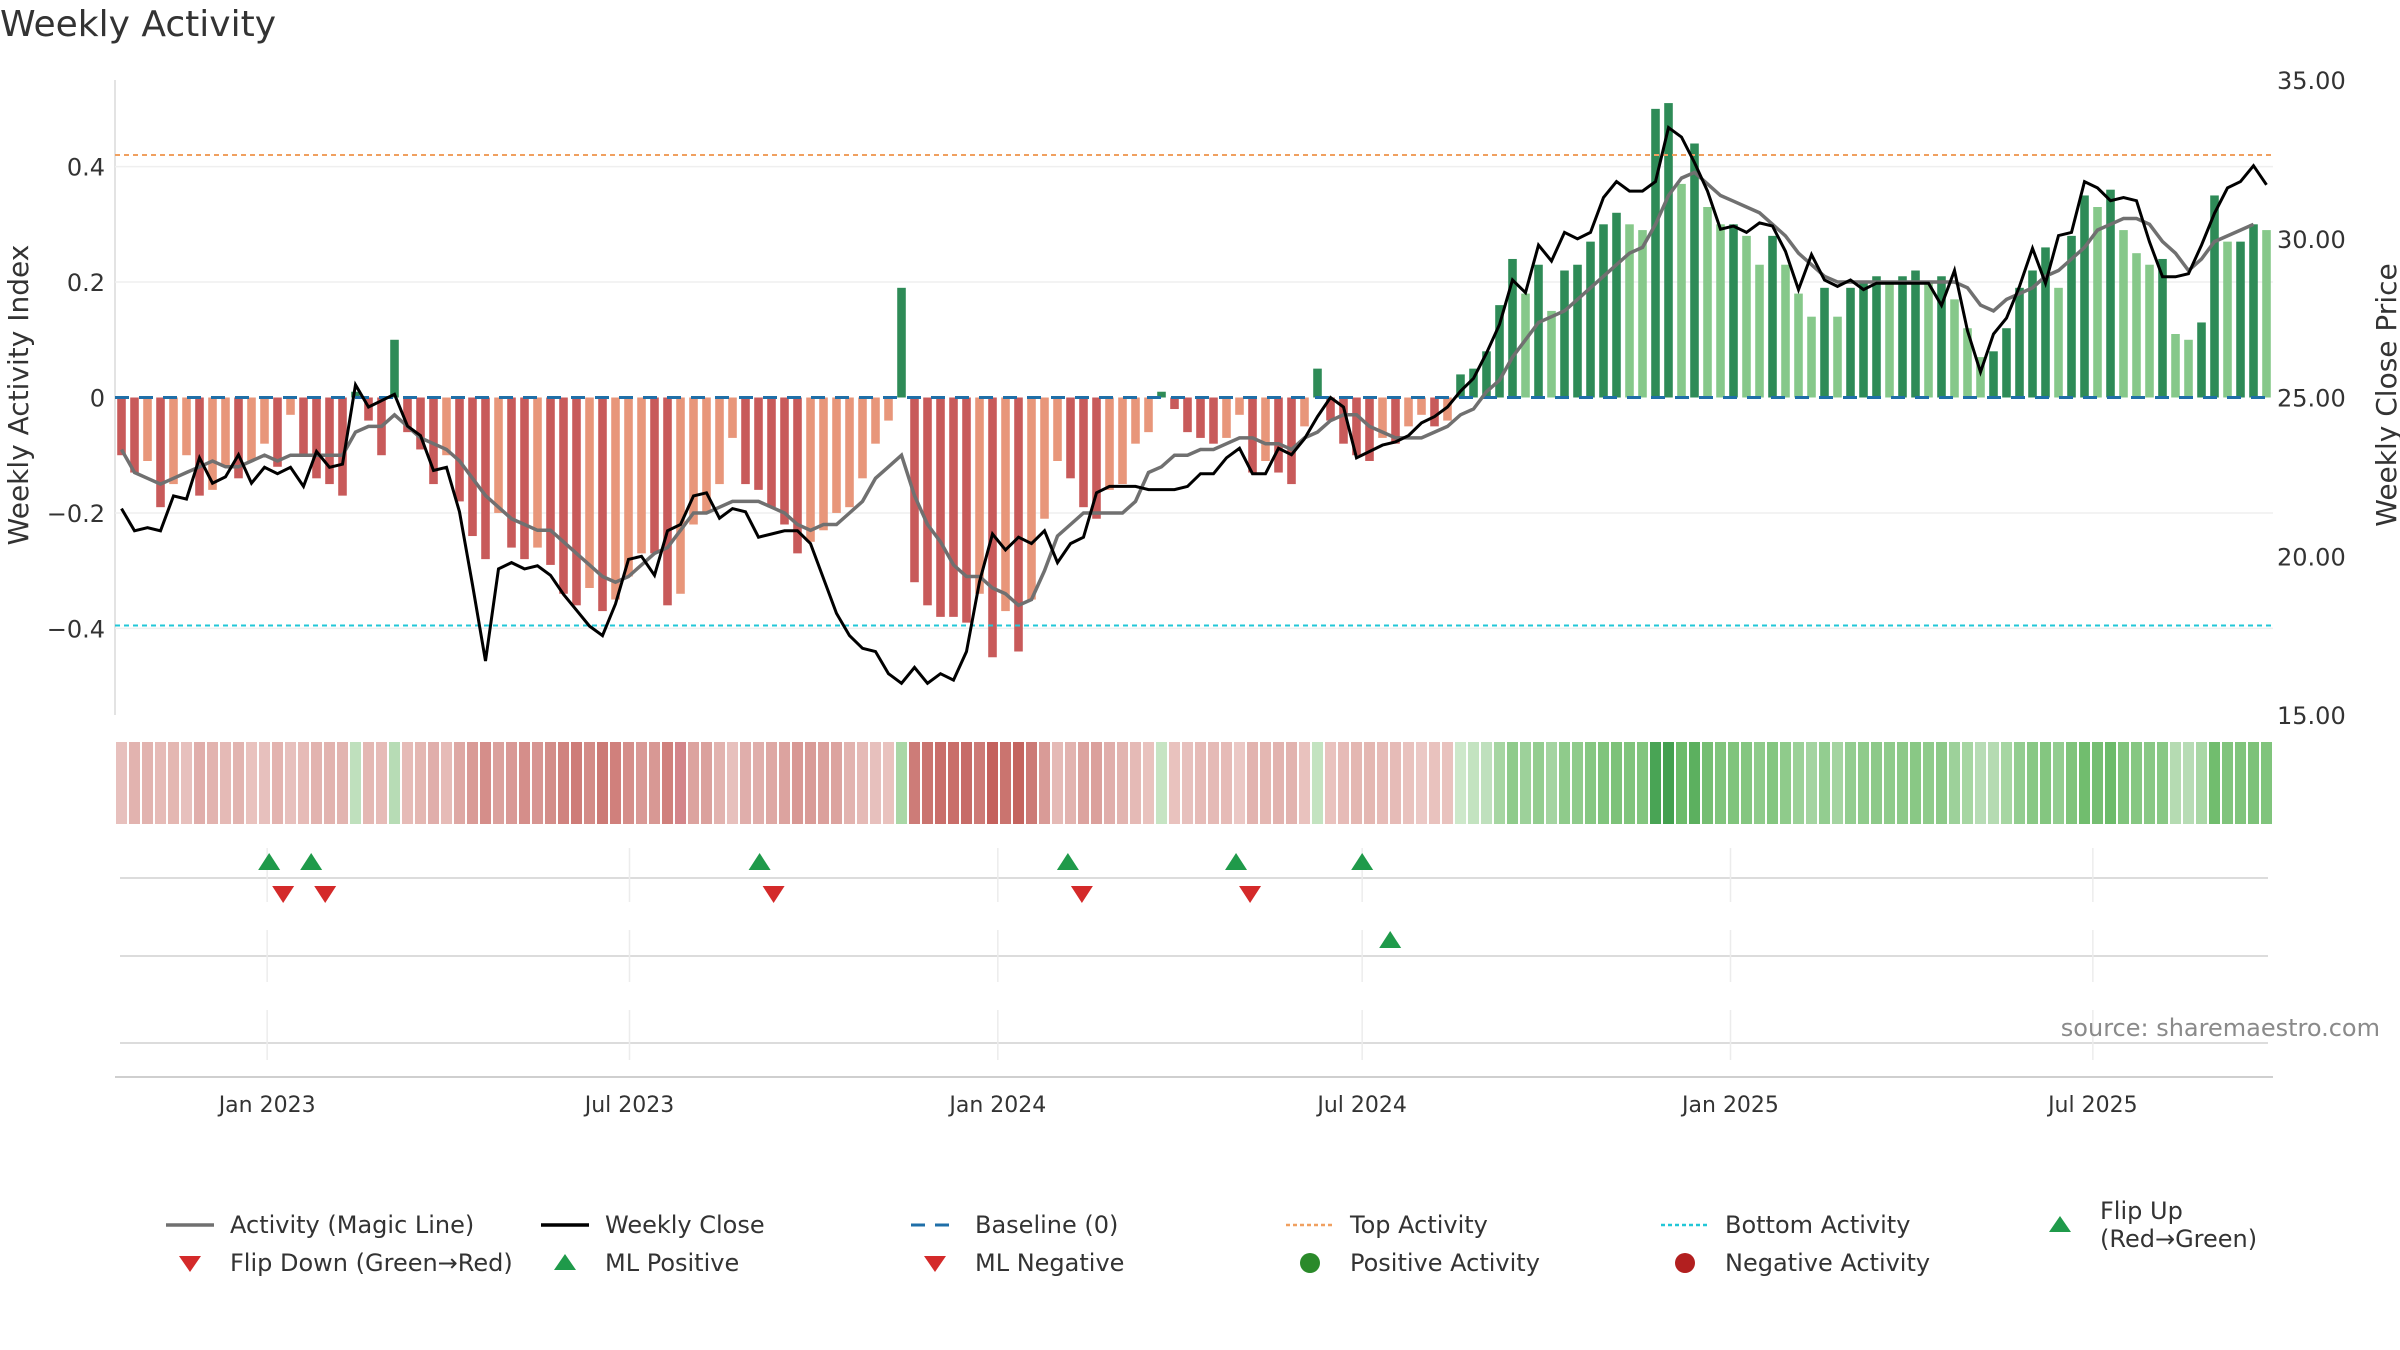 The width and height of the screenshot is (2400, 1350). Describe the element at coordinates (685, 1225) in the screenshot. I see `legend-label: Weekly Close` at that location.